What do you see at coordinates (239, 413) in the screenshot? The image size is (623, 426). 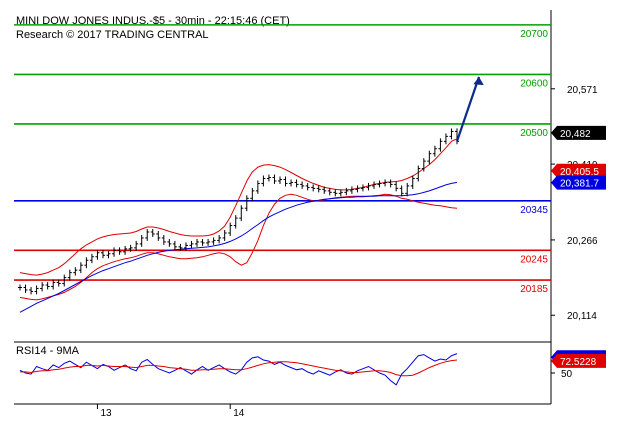 I see `time-tick-label: 14` at bounding box center [239, 413].